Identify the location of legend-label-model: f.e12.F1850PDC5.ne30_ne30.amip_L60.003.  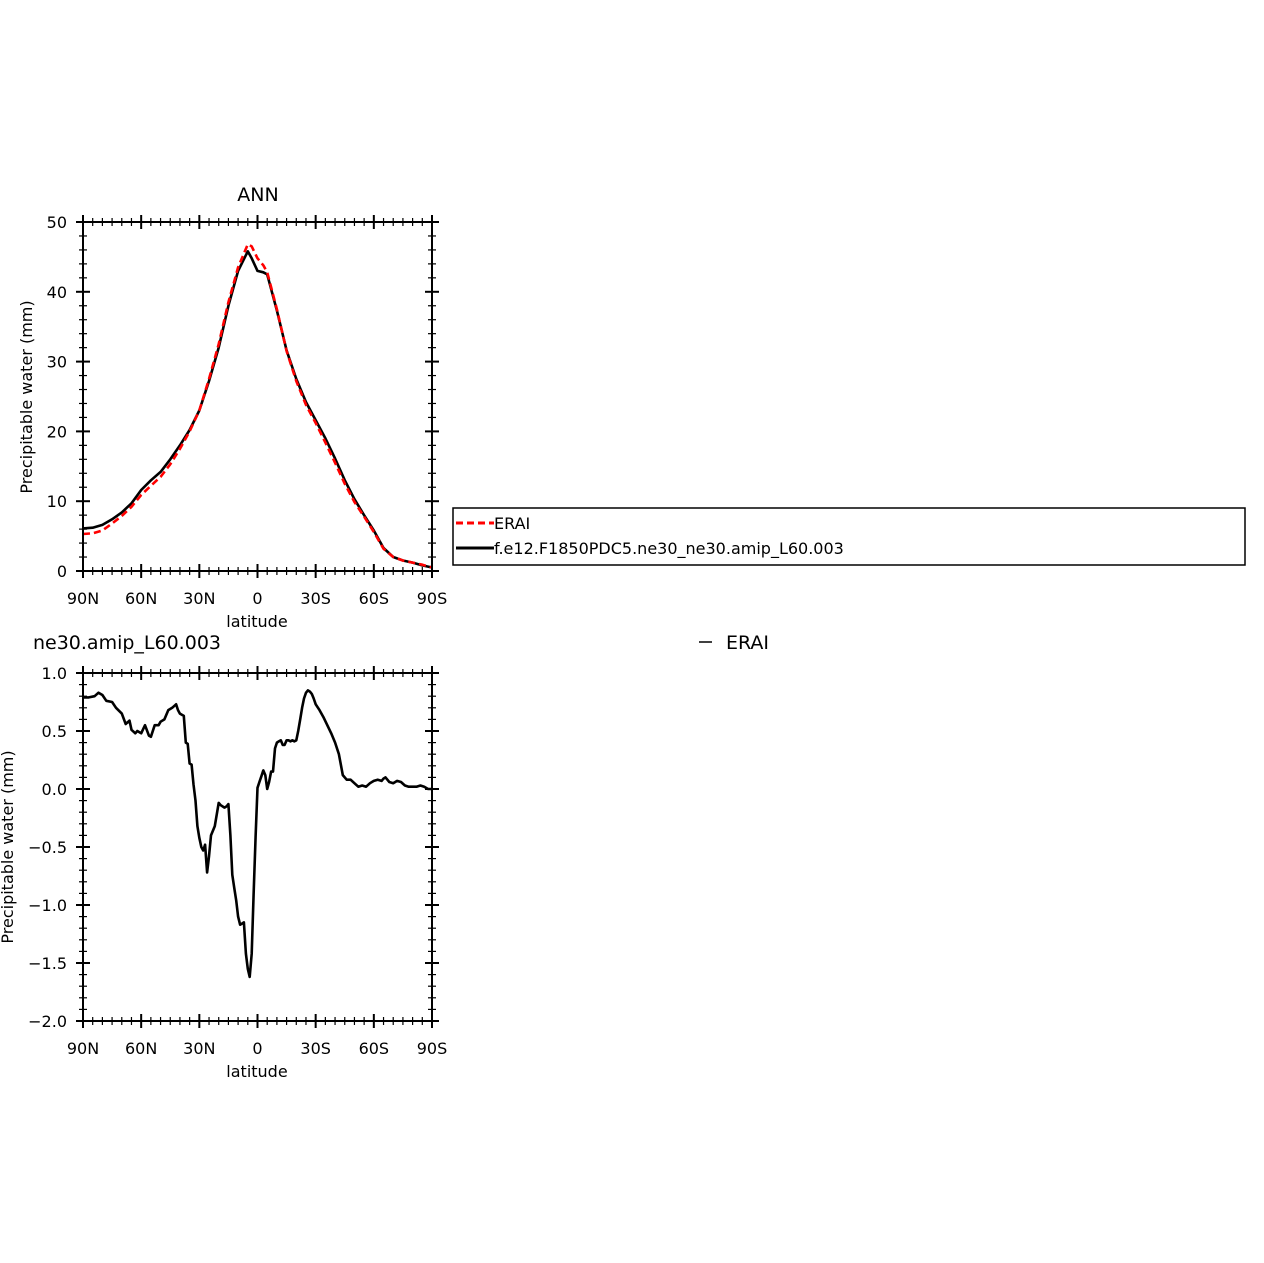
(669, 549).